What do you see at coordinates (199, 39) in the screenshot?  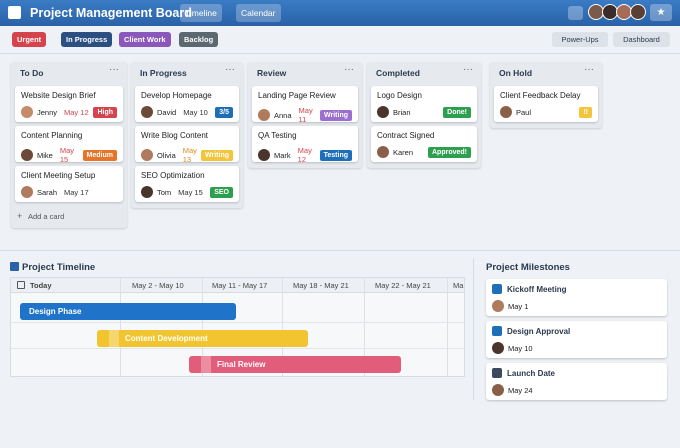 I see `label-button: Backlog` at bounding box center [199, 39].